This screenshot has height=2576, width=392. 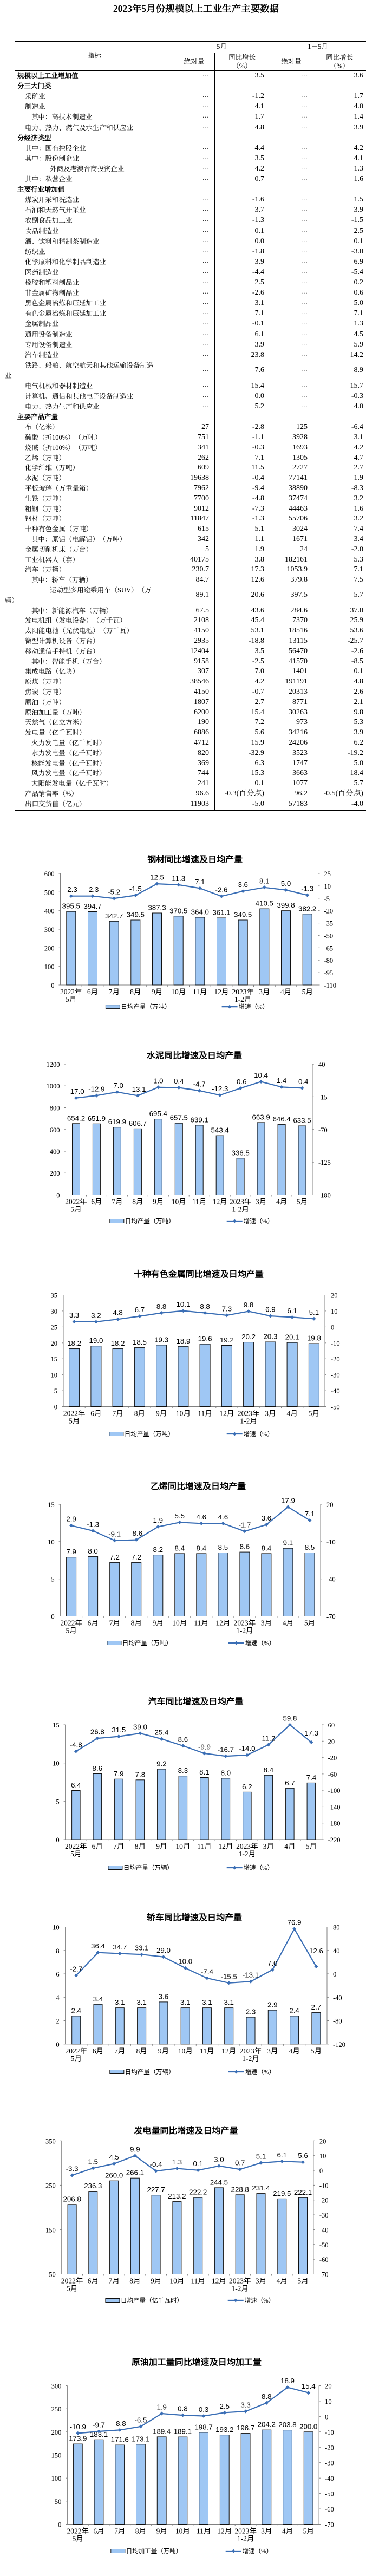 I want to click on svg-text: 189.4, so click(x=162, y=2431).